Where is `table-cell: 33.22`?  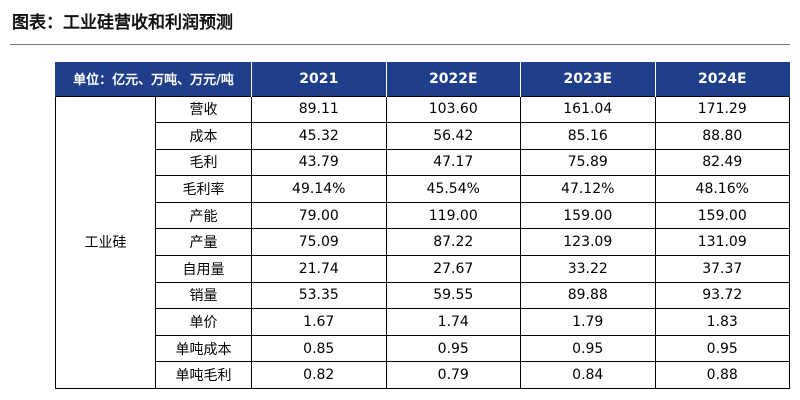 table-cell: 33.22 is located at coordinates (588, 269).